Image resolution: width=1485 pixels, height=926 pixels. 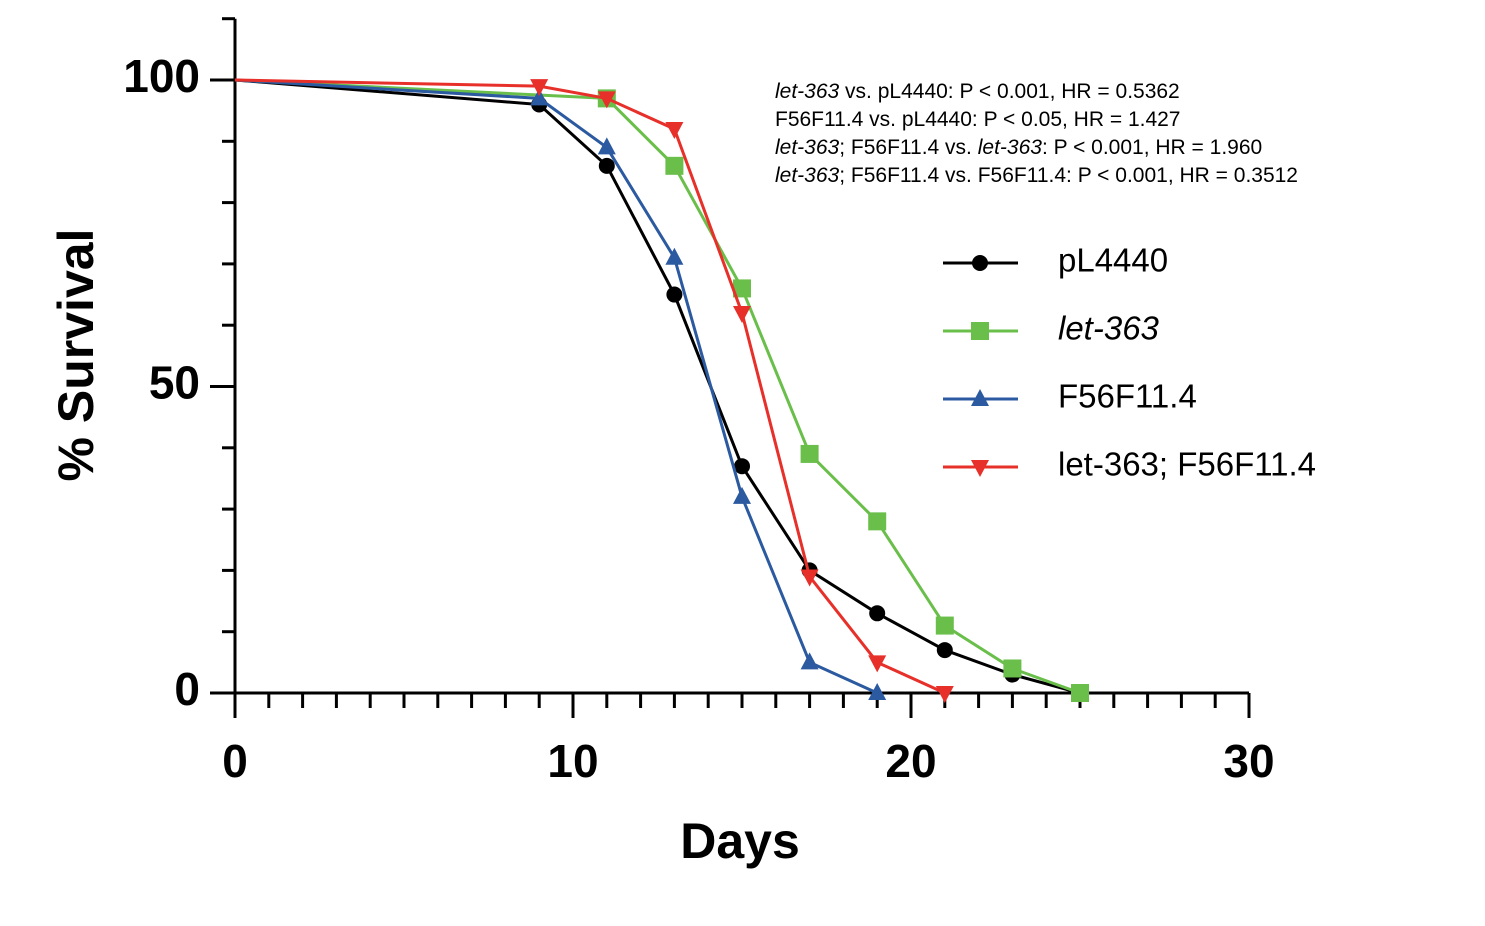 What do you see at coordinates (1248, 761) in the screenshot?
I see `x-tick-label: 30` at bounding box center [1248, 761].